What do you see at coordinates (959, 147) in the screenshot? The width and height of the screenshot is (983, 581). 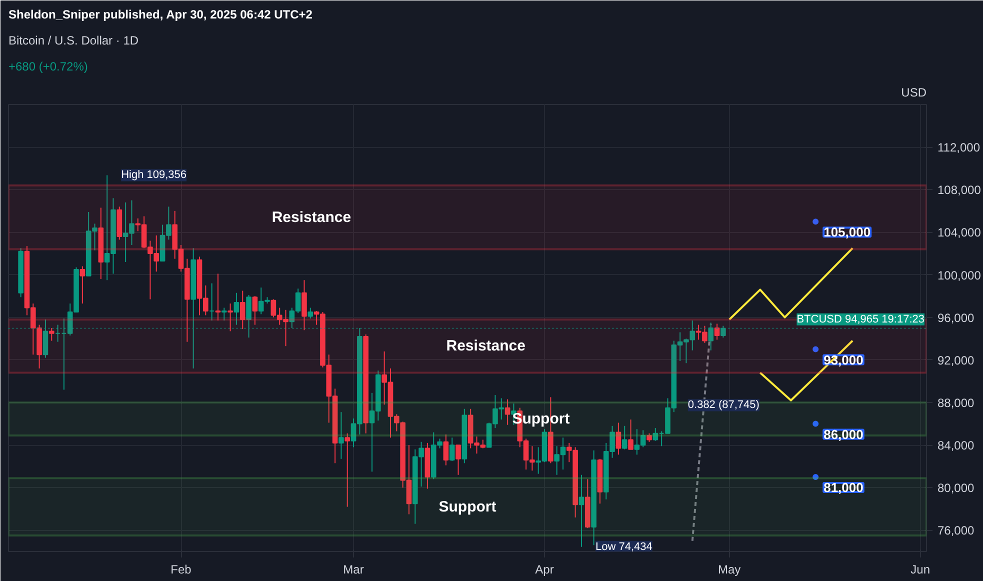 I see `y-tick-label: 112,000` at bounding box center [959, 147].